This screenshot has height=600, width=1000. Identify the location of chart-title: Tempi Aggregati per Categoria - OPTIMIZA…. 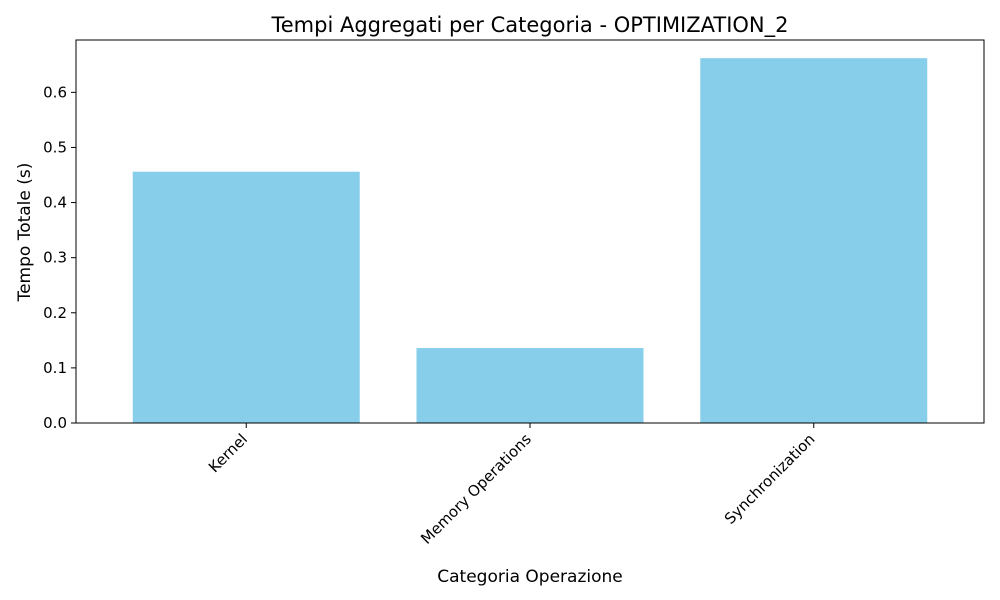
(530, 25).